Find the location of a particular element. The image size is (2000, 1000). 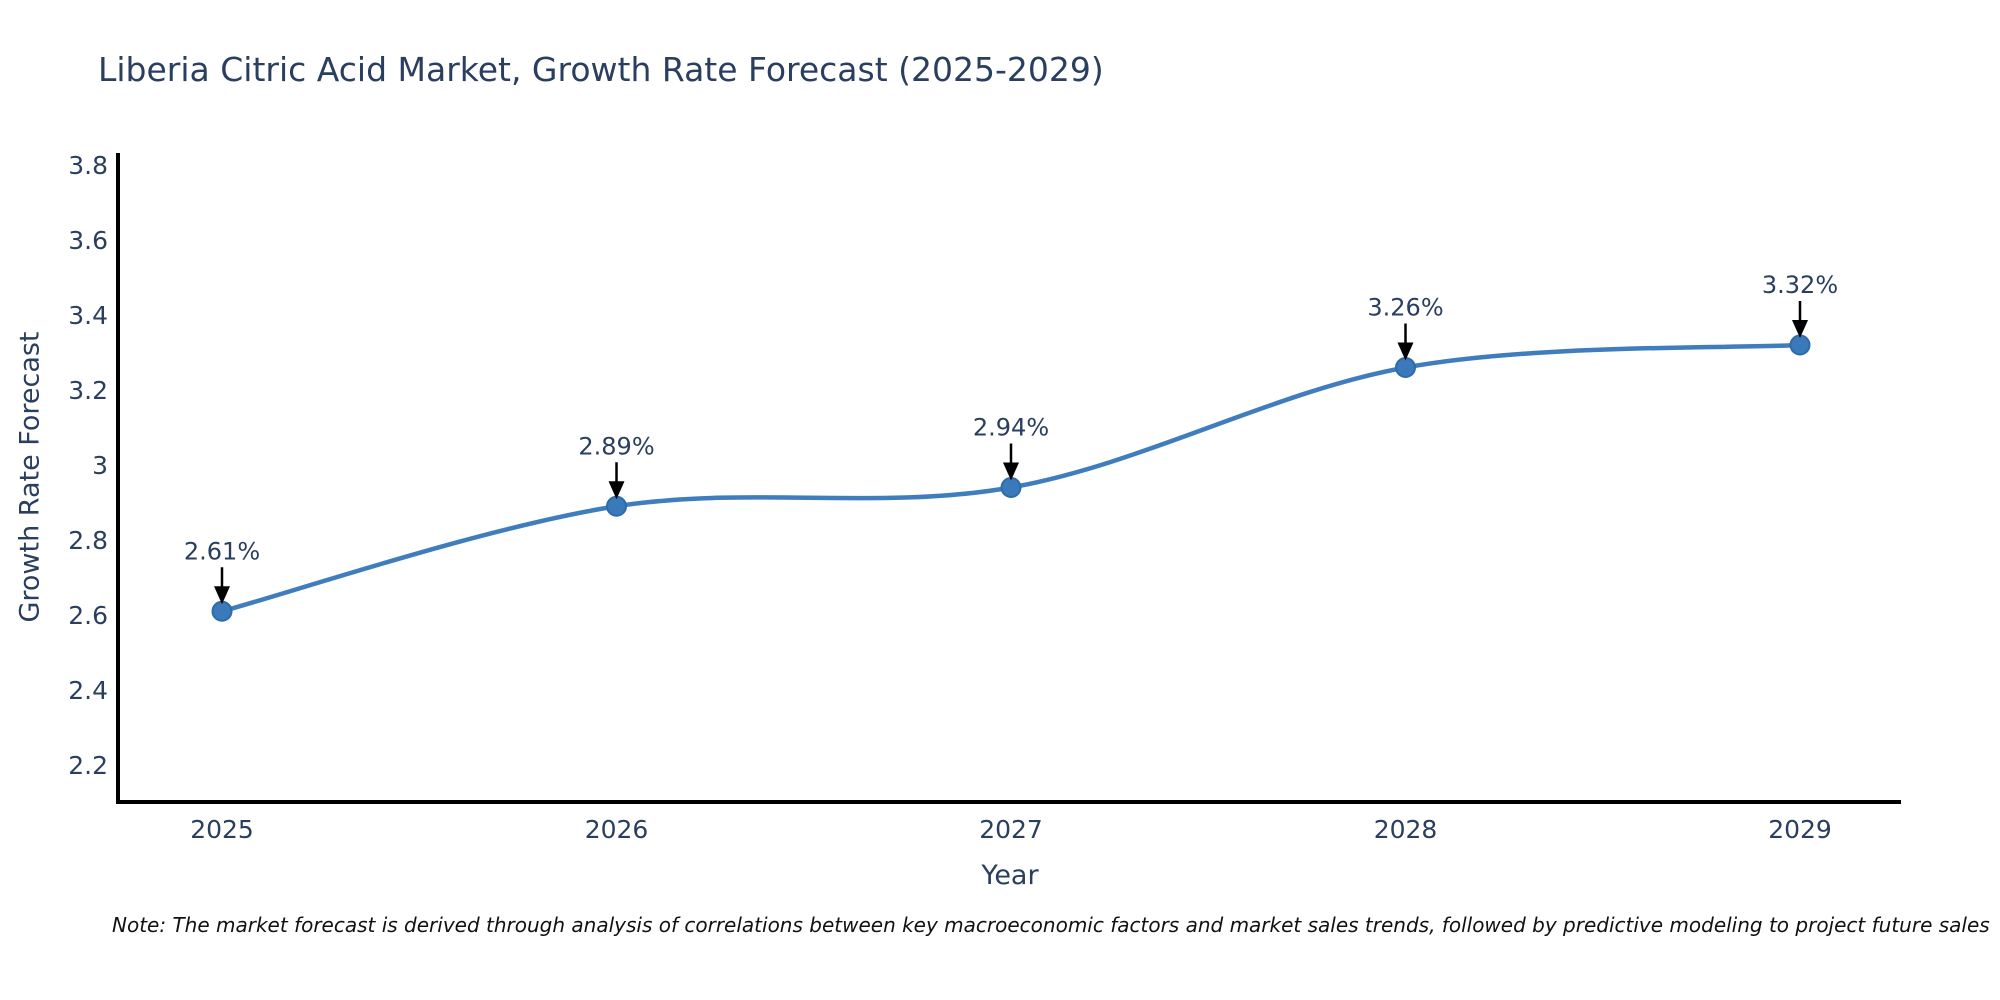

point-annotation-label: 3.26% is located at coordinates (1405, 308).